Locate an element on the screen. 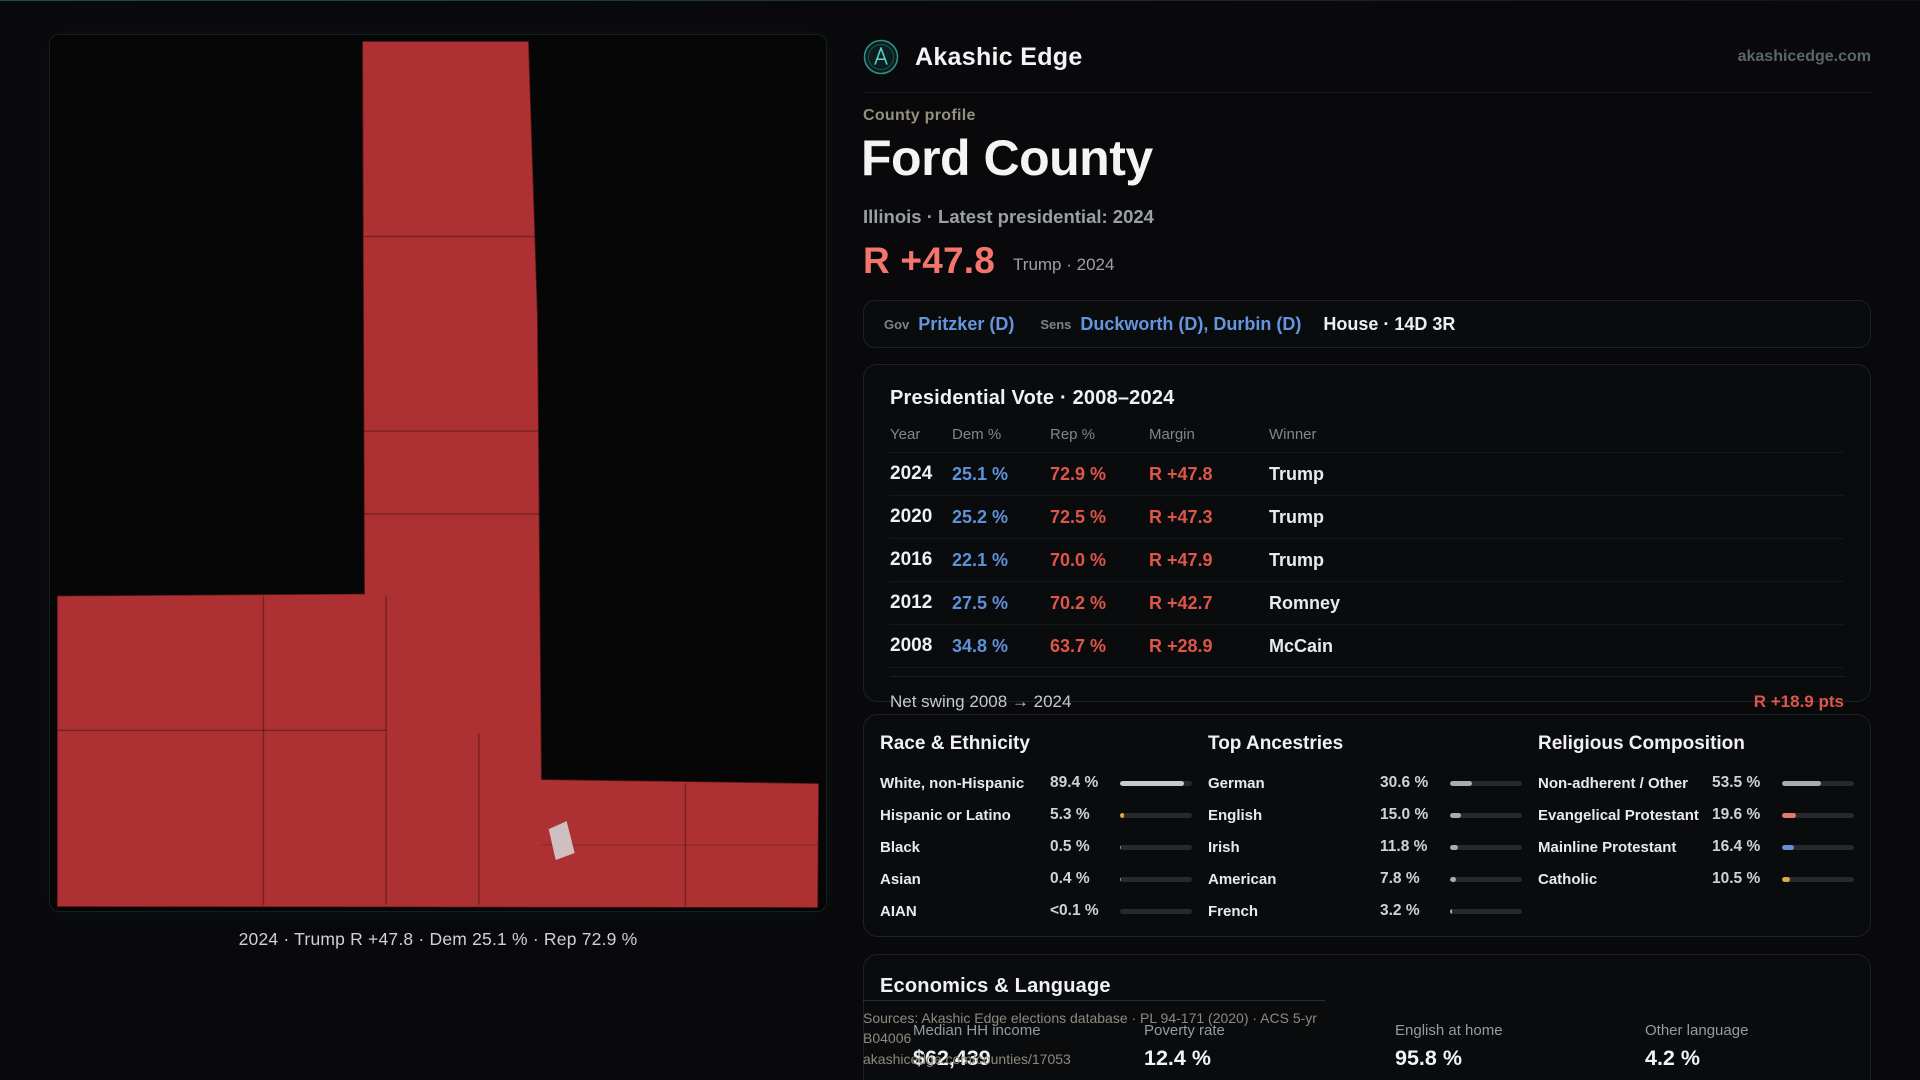 The height and width of the screenshot is (1080, 1920). col-dem: Dem % is located at coordinates (977, 434).